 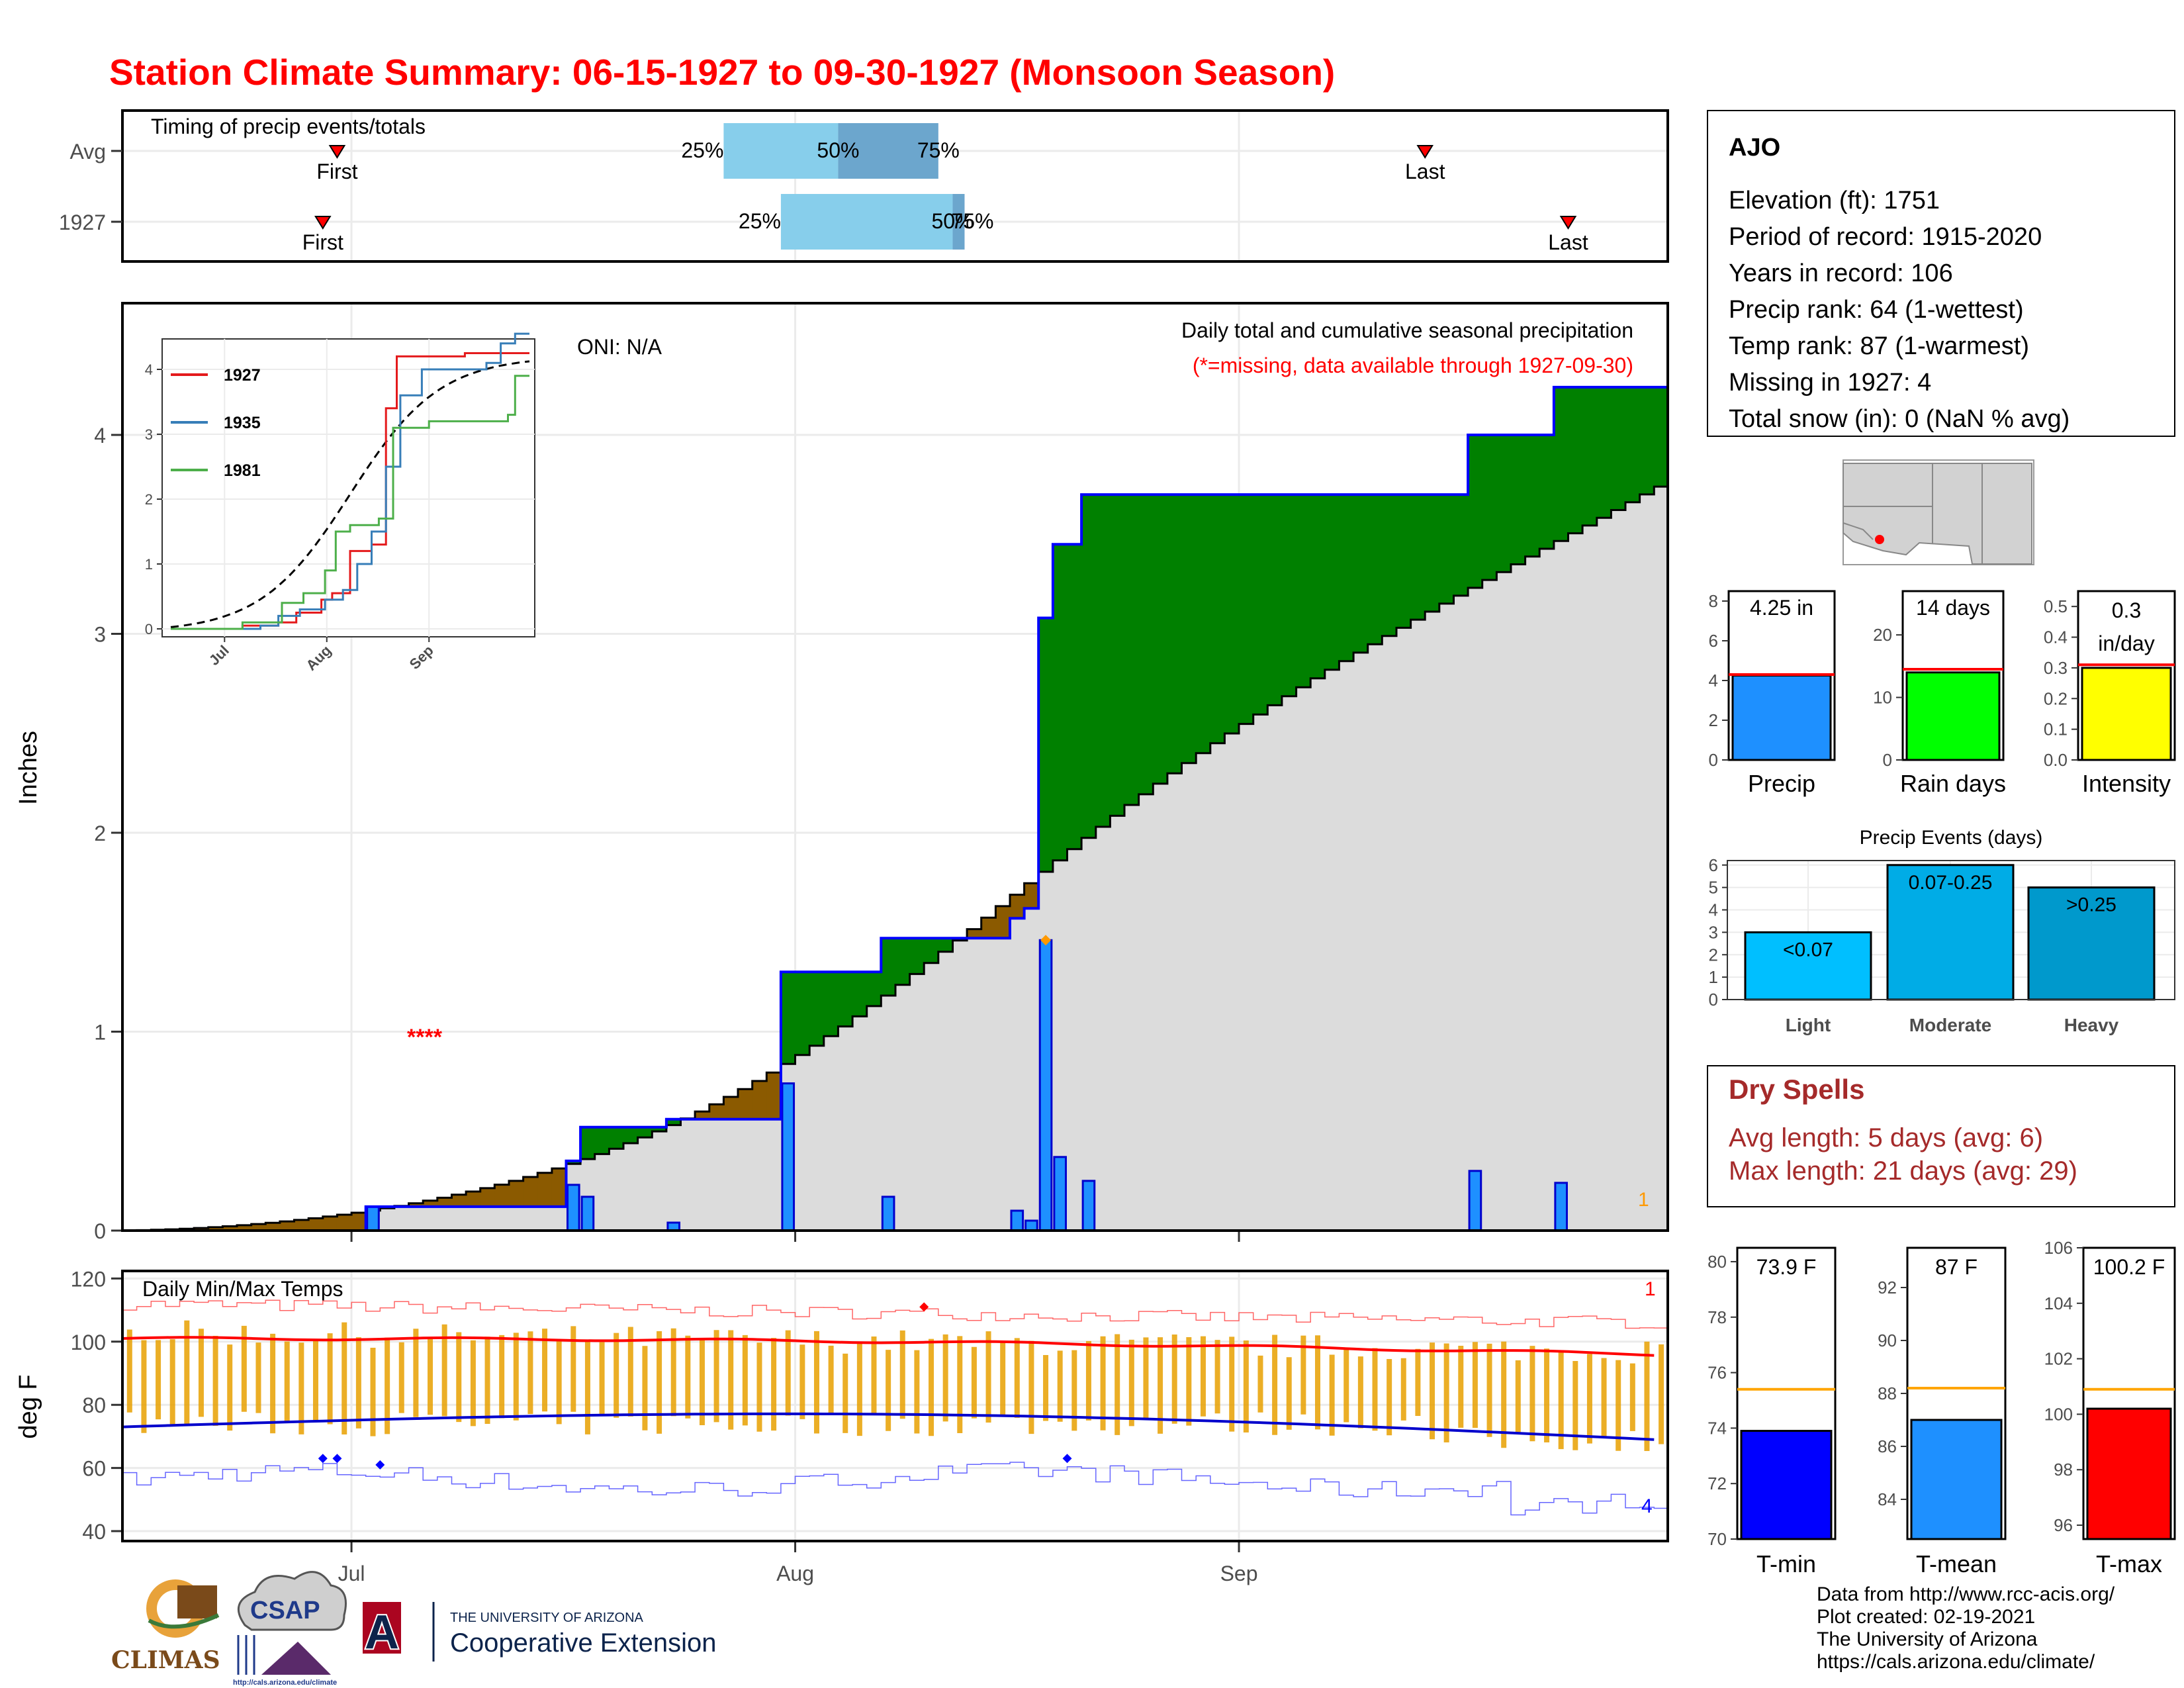 What do you see at coordinates (1956, 1662) in the screenshot?
I see `credit-line: https://cals.arizona.edu/climate/` at bounding box center [1956, 1662].